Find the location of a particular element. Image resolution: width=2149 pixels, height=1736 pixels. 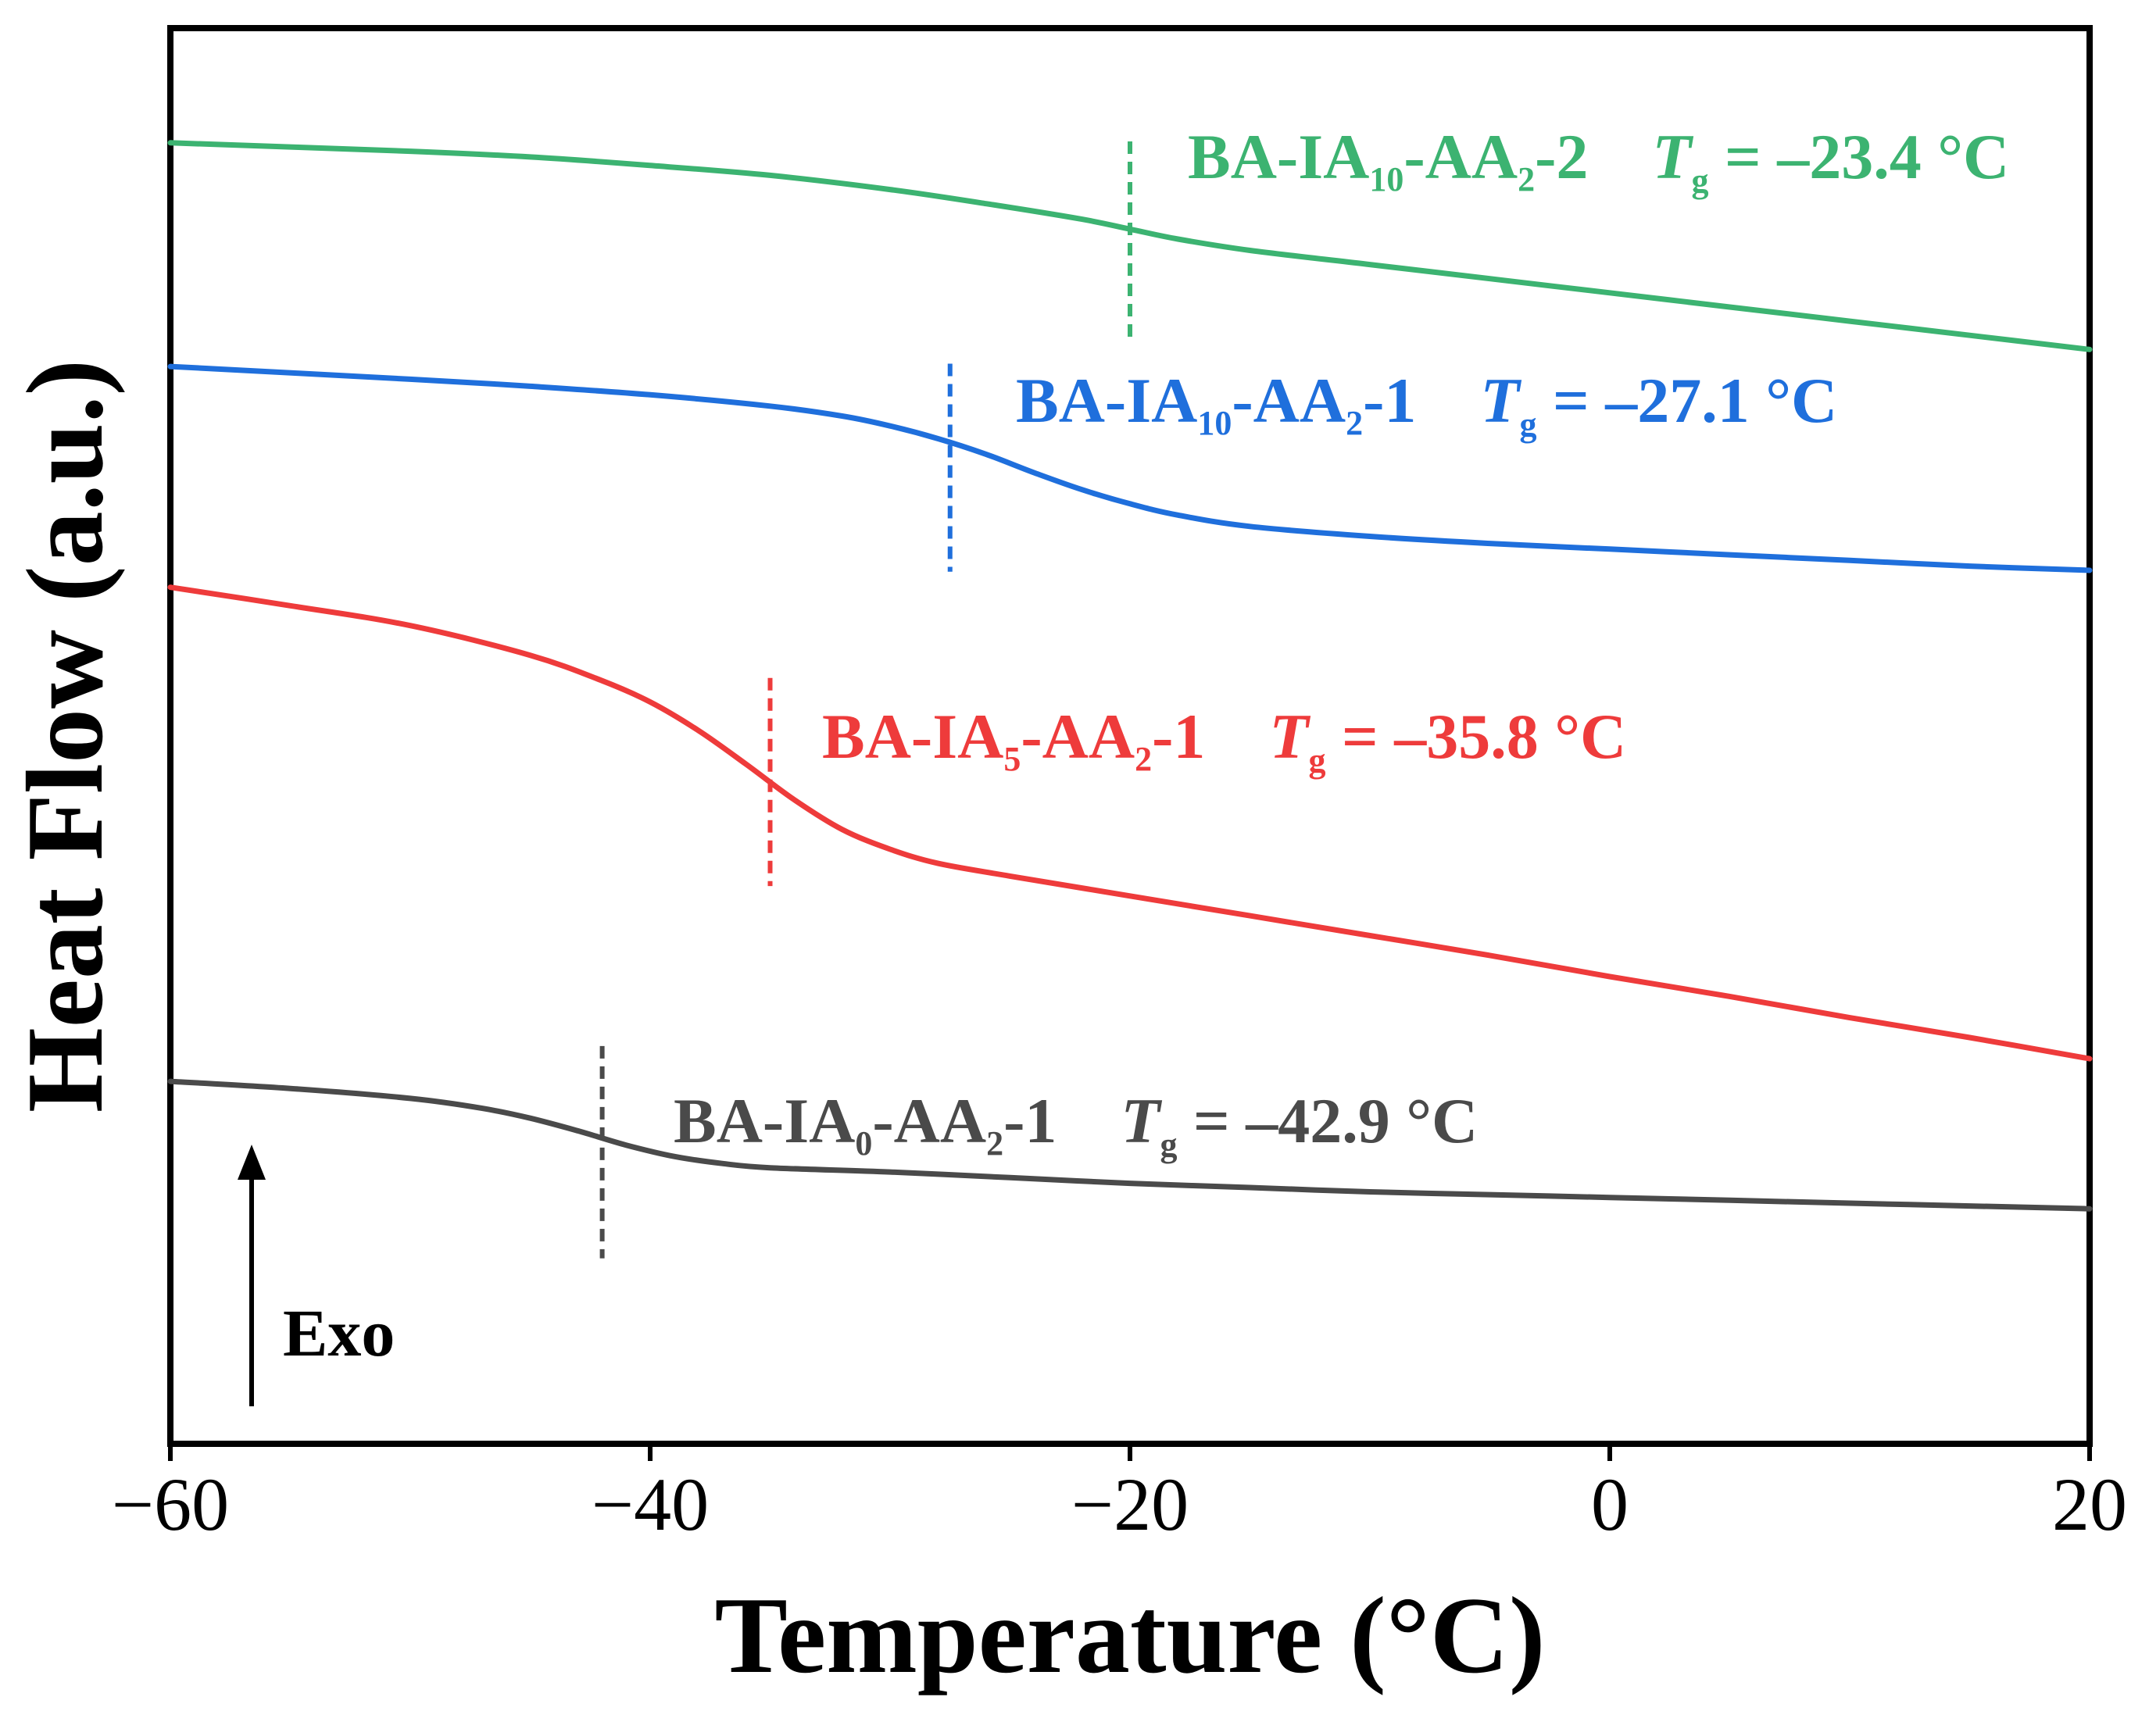

label-subscript: 0 is located at coordinates (863, 1143).